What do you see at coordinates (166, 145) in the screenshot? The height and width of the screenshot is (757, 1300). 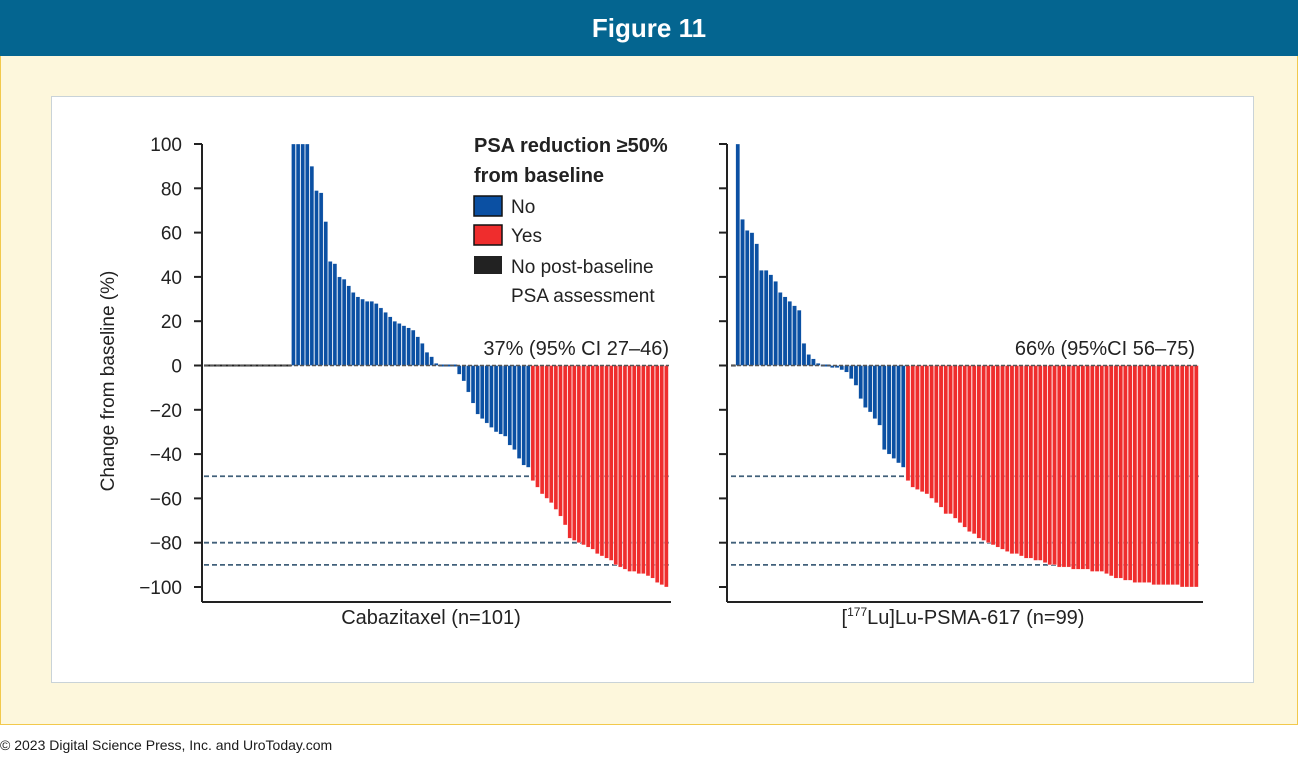 I see `y-tick-label: 100` at bounding box center [166, 145].